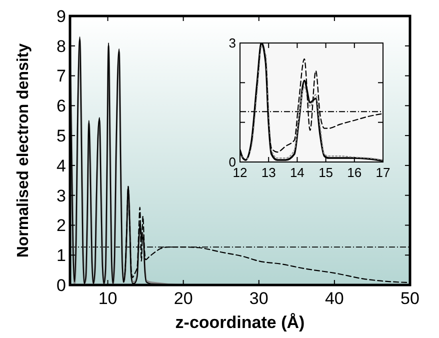 This screenshot has height=338, width=439. I want to click on x-tick-label: 13, so click(268, 172).